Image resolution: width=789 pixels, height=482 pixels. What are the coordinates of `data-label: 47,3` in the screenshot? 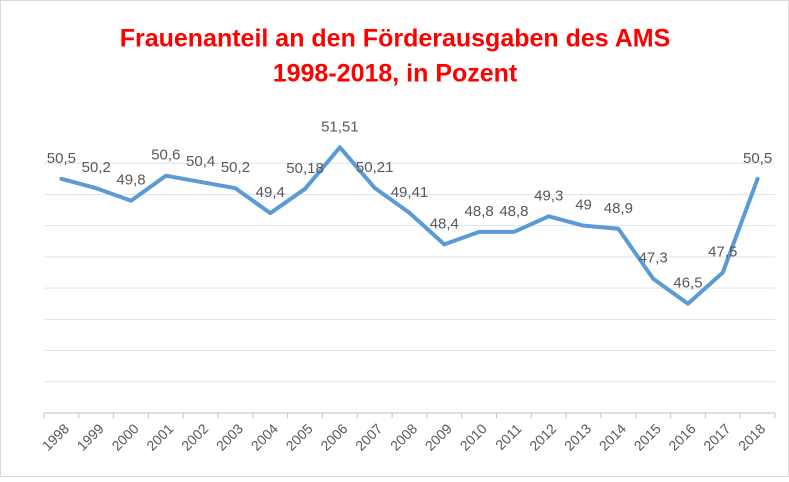 It's located at (653, 258).